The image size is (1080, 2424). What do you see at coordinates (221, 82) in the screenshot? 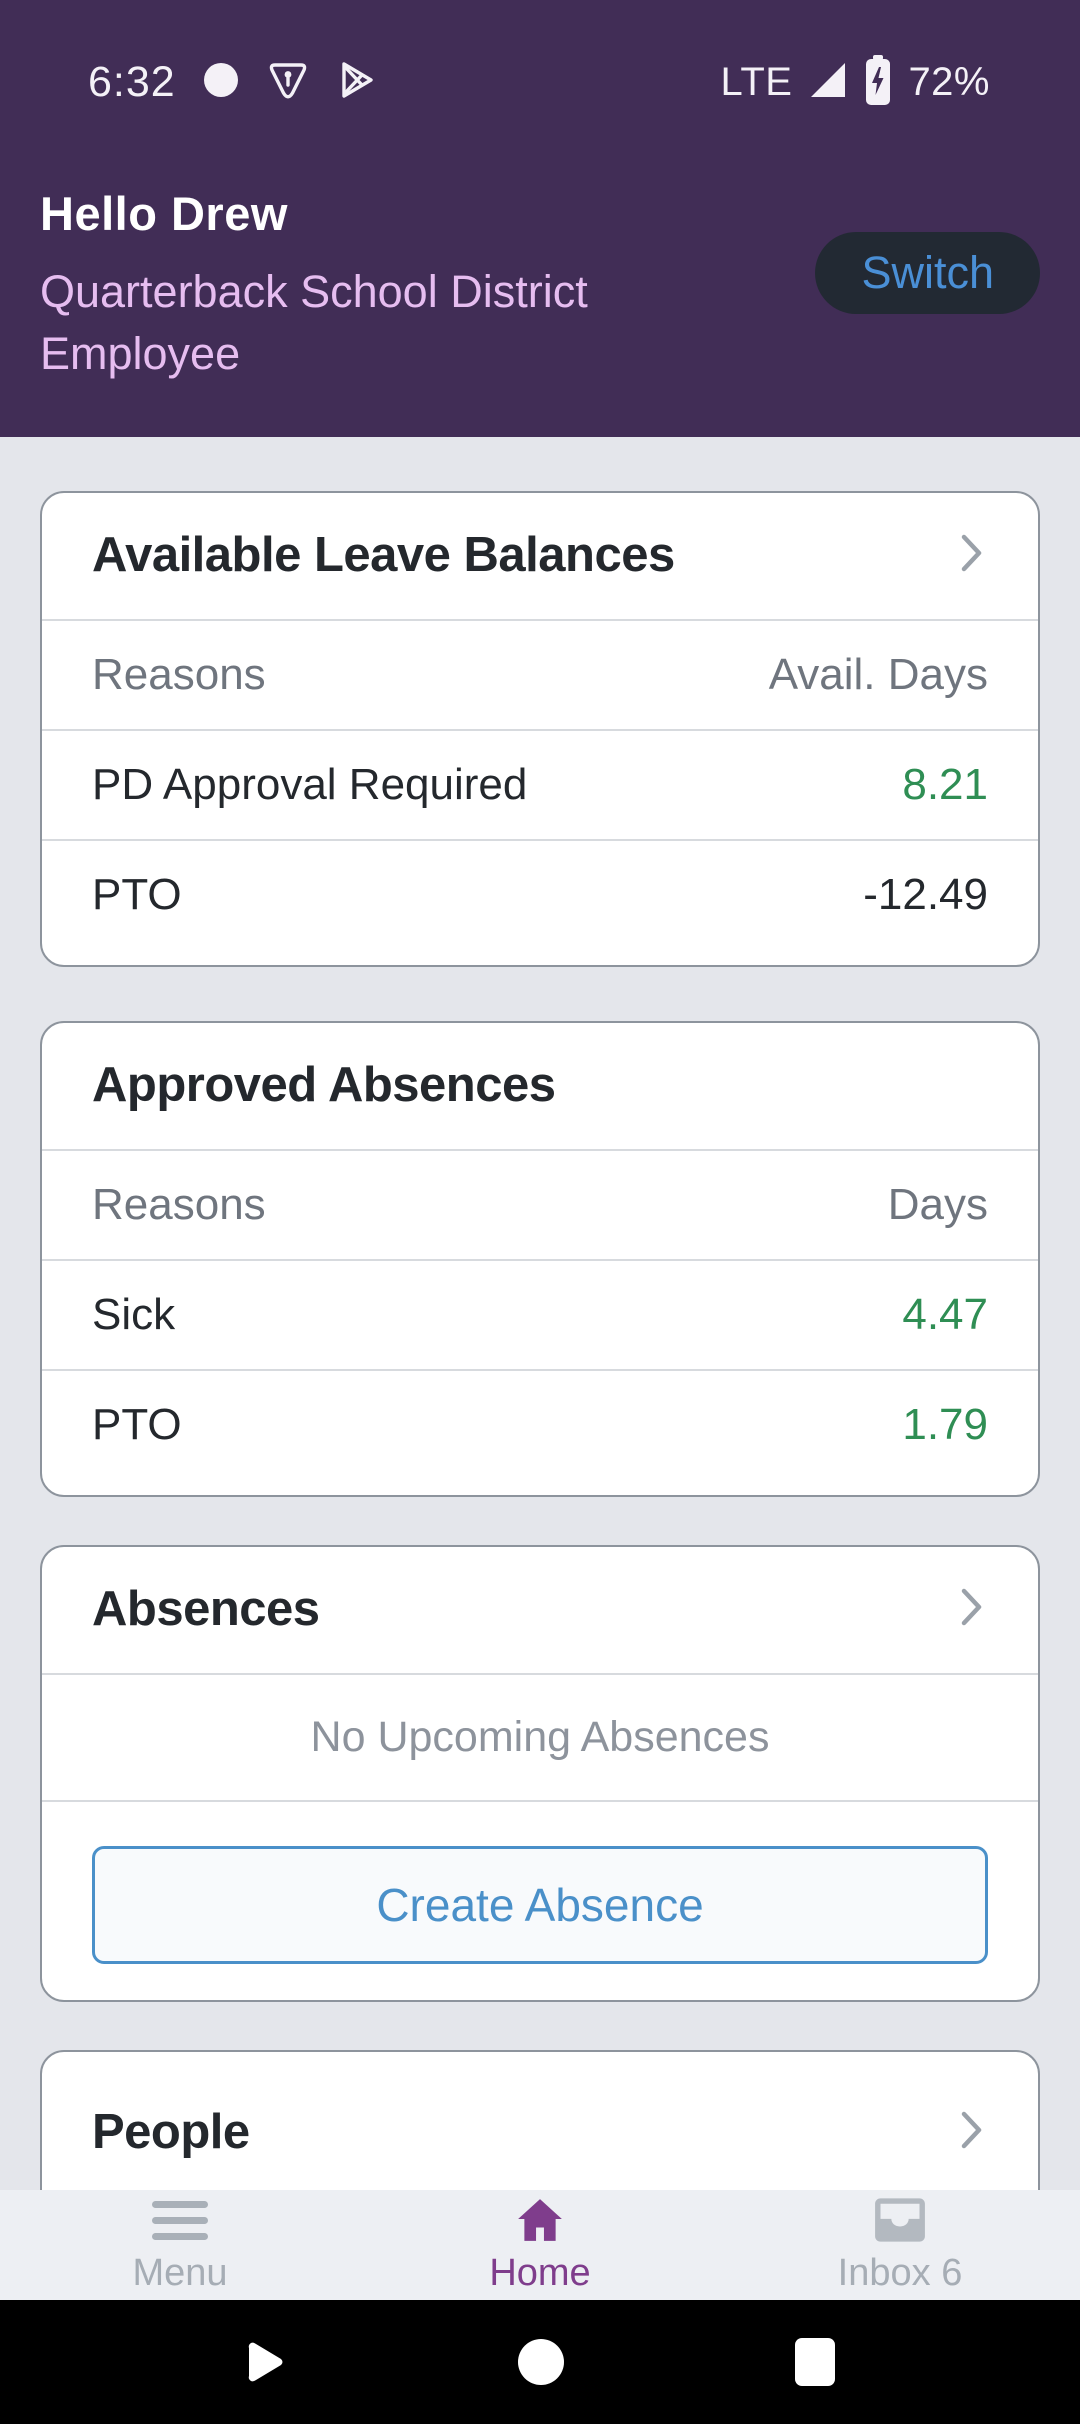
I see `notification-dot-icon` at bounding box center [221, 82].